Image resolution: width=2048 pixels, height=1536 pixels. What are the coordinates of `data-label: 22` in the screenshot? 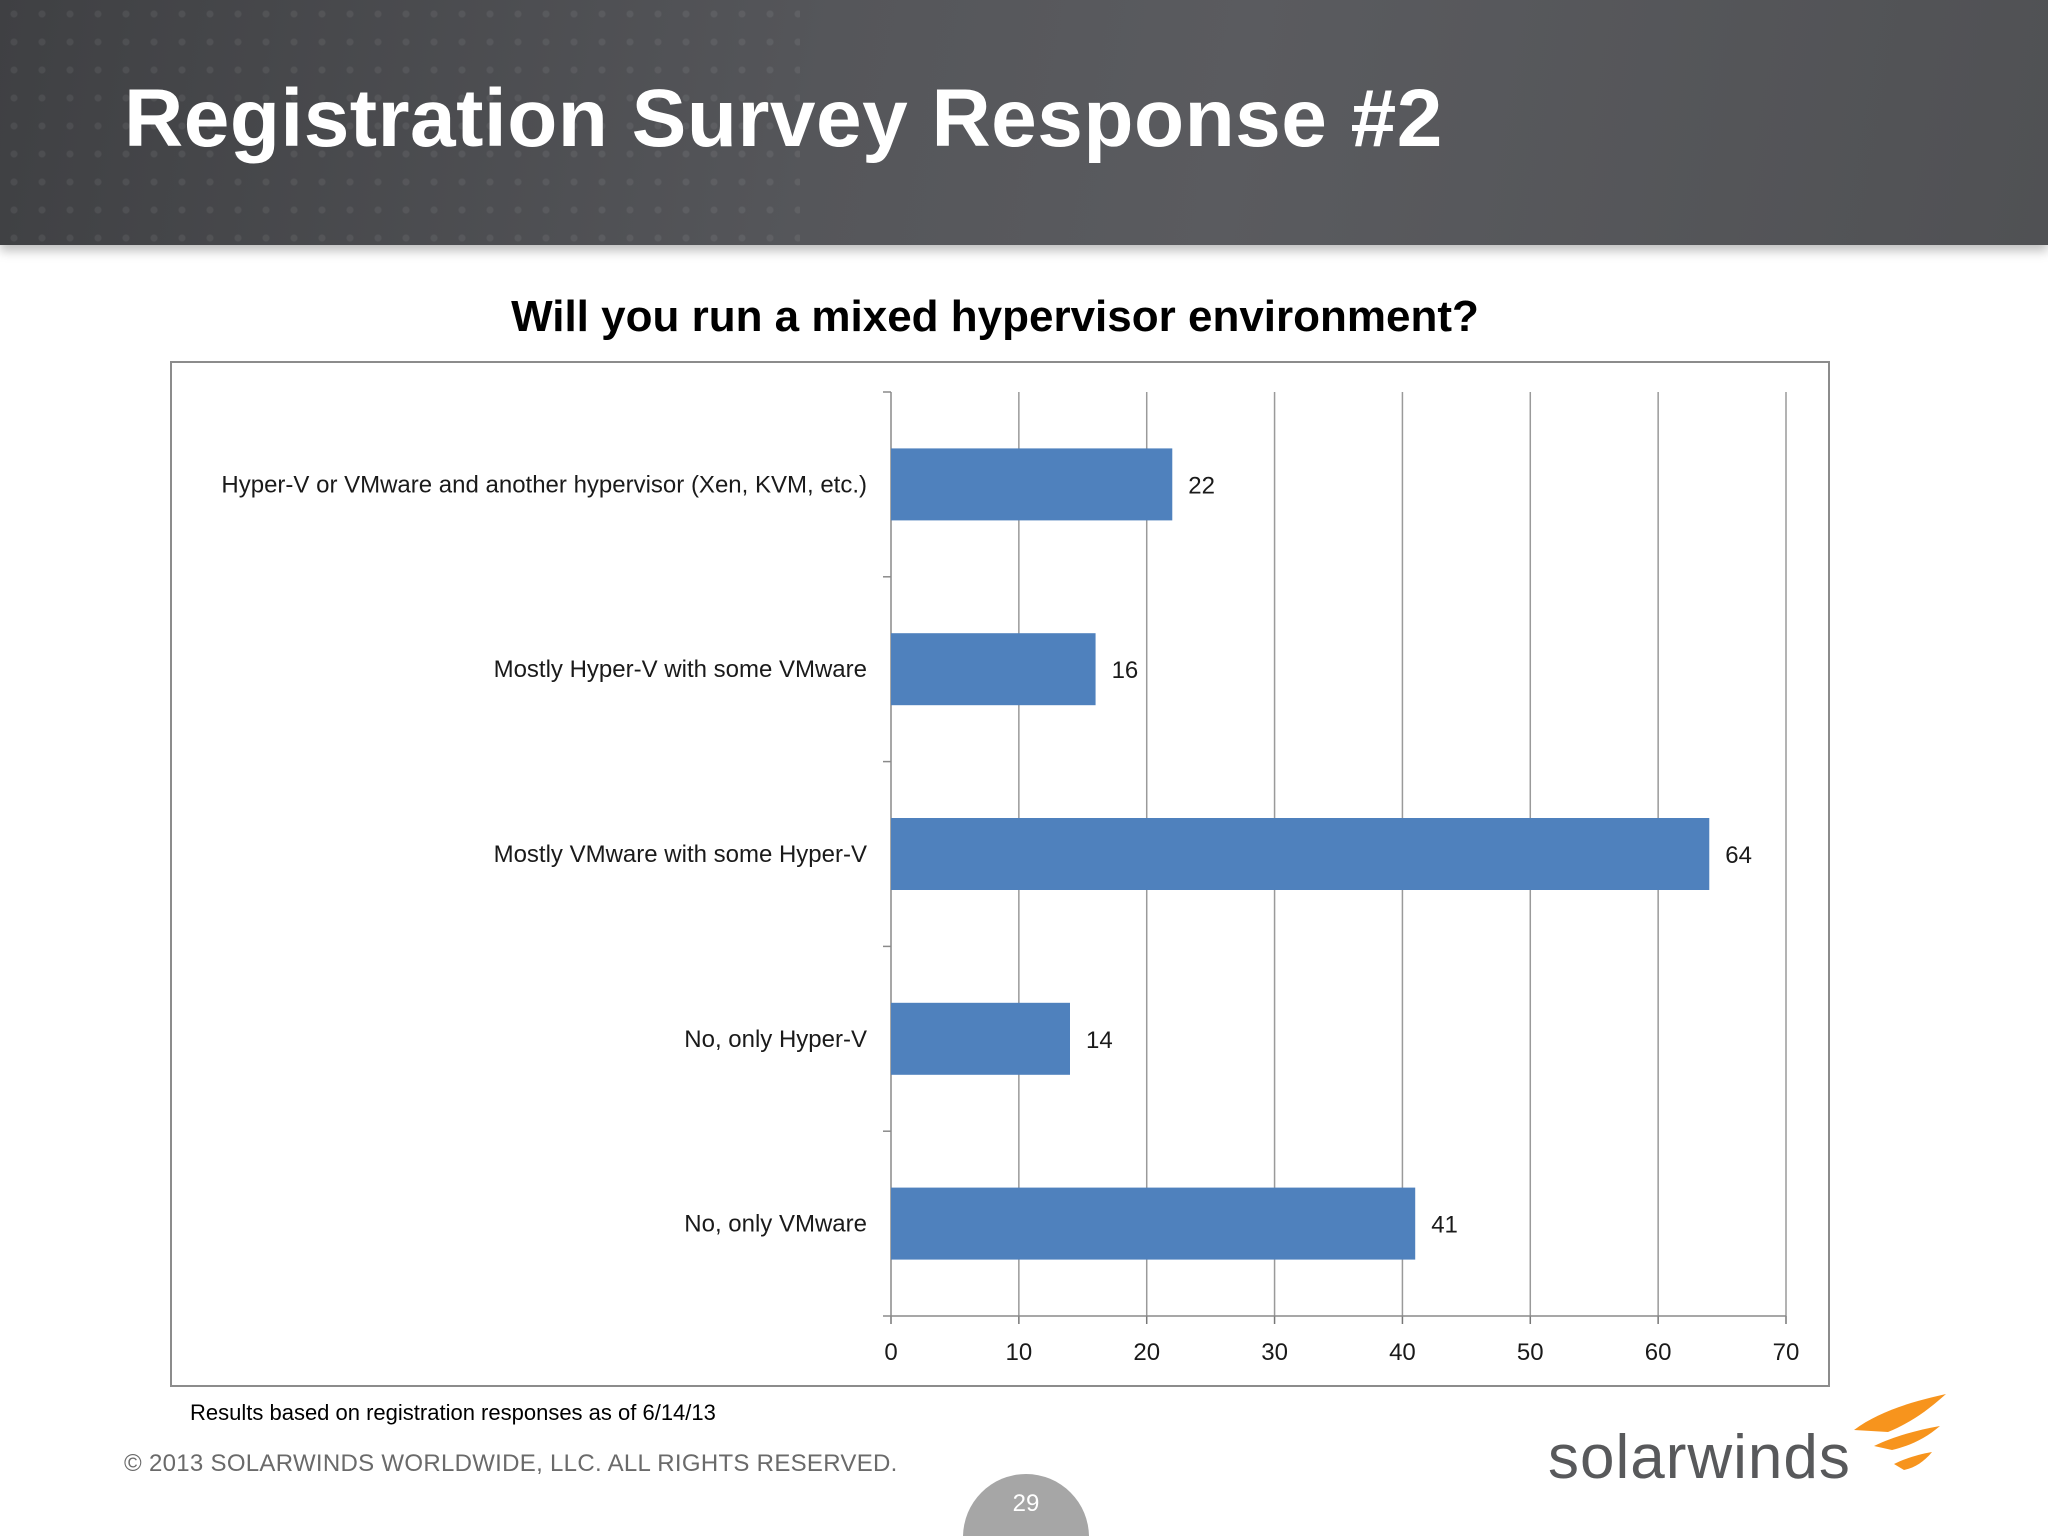 It's located at (1201, 485).